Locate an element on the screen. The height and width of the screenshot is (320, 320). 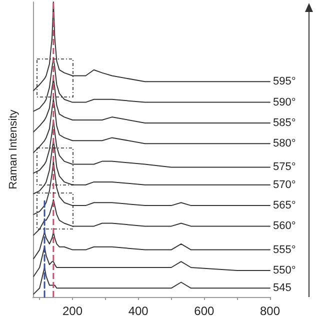
series-label: 570° is located at coordinates (284, 184).